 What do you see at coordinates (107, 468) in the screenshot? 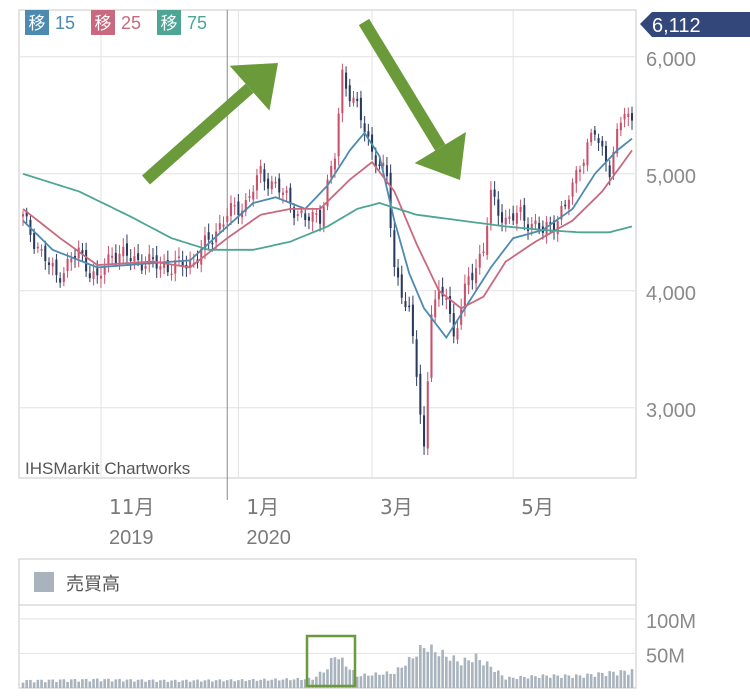
I see `source-label: IHSMarkit Chartworks` at bounding box center [107, 468].